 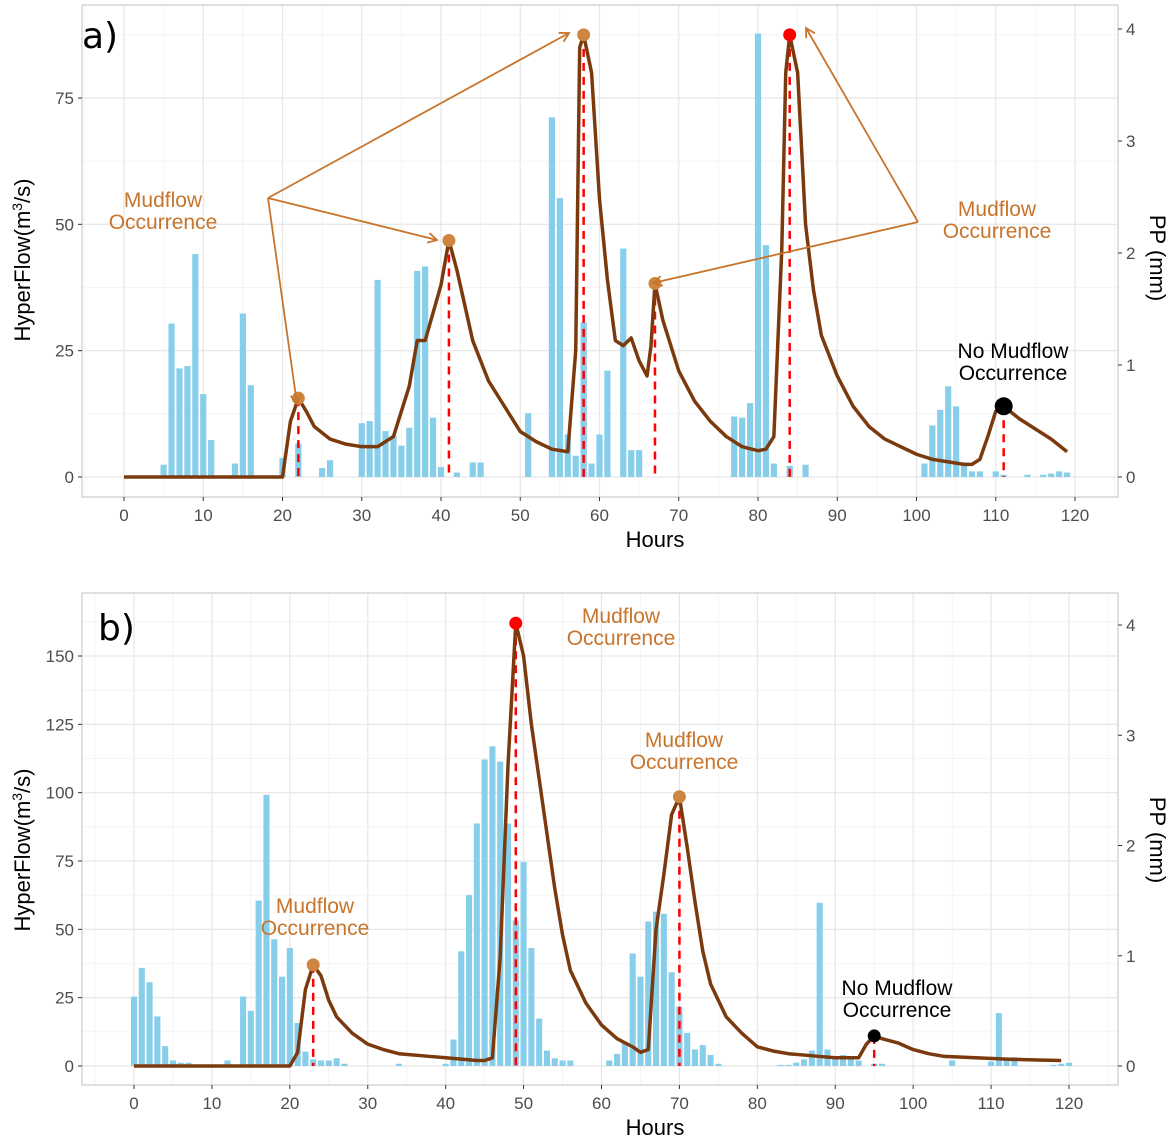 What do you see at coordinates (353, 220) in the screenshot?
I see `annotation-arrow` at bounding box center [353, 220].